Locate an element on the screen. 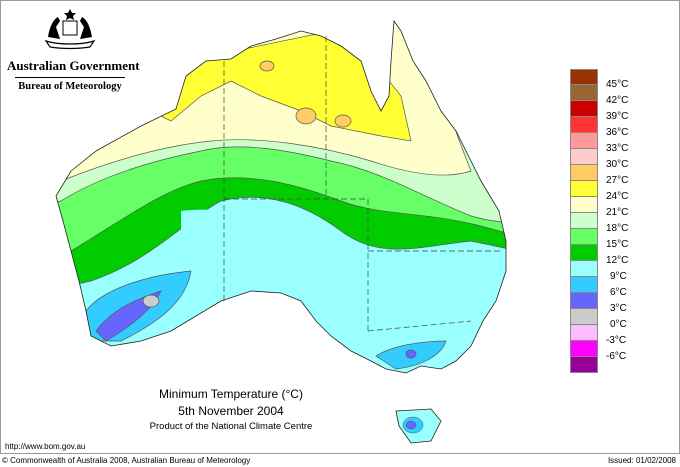 The width and height of the screenshot is (680, 467). government-name: Australian Government is located at coordinates (73, 65).